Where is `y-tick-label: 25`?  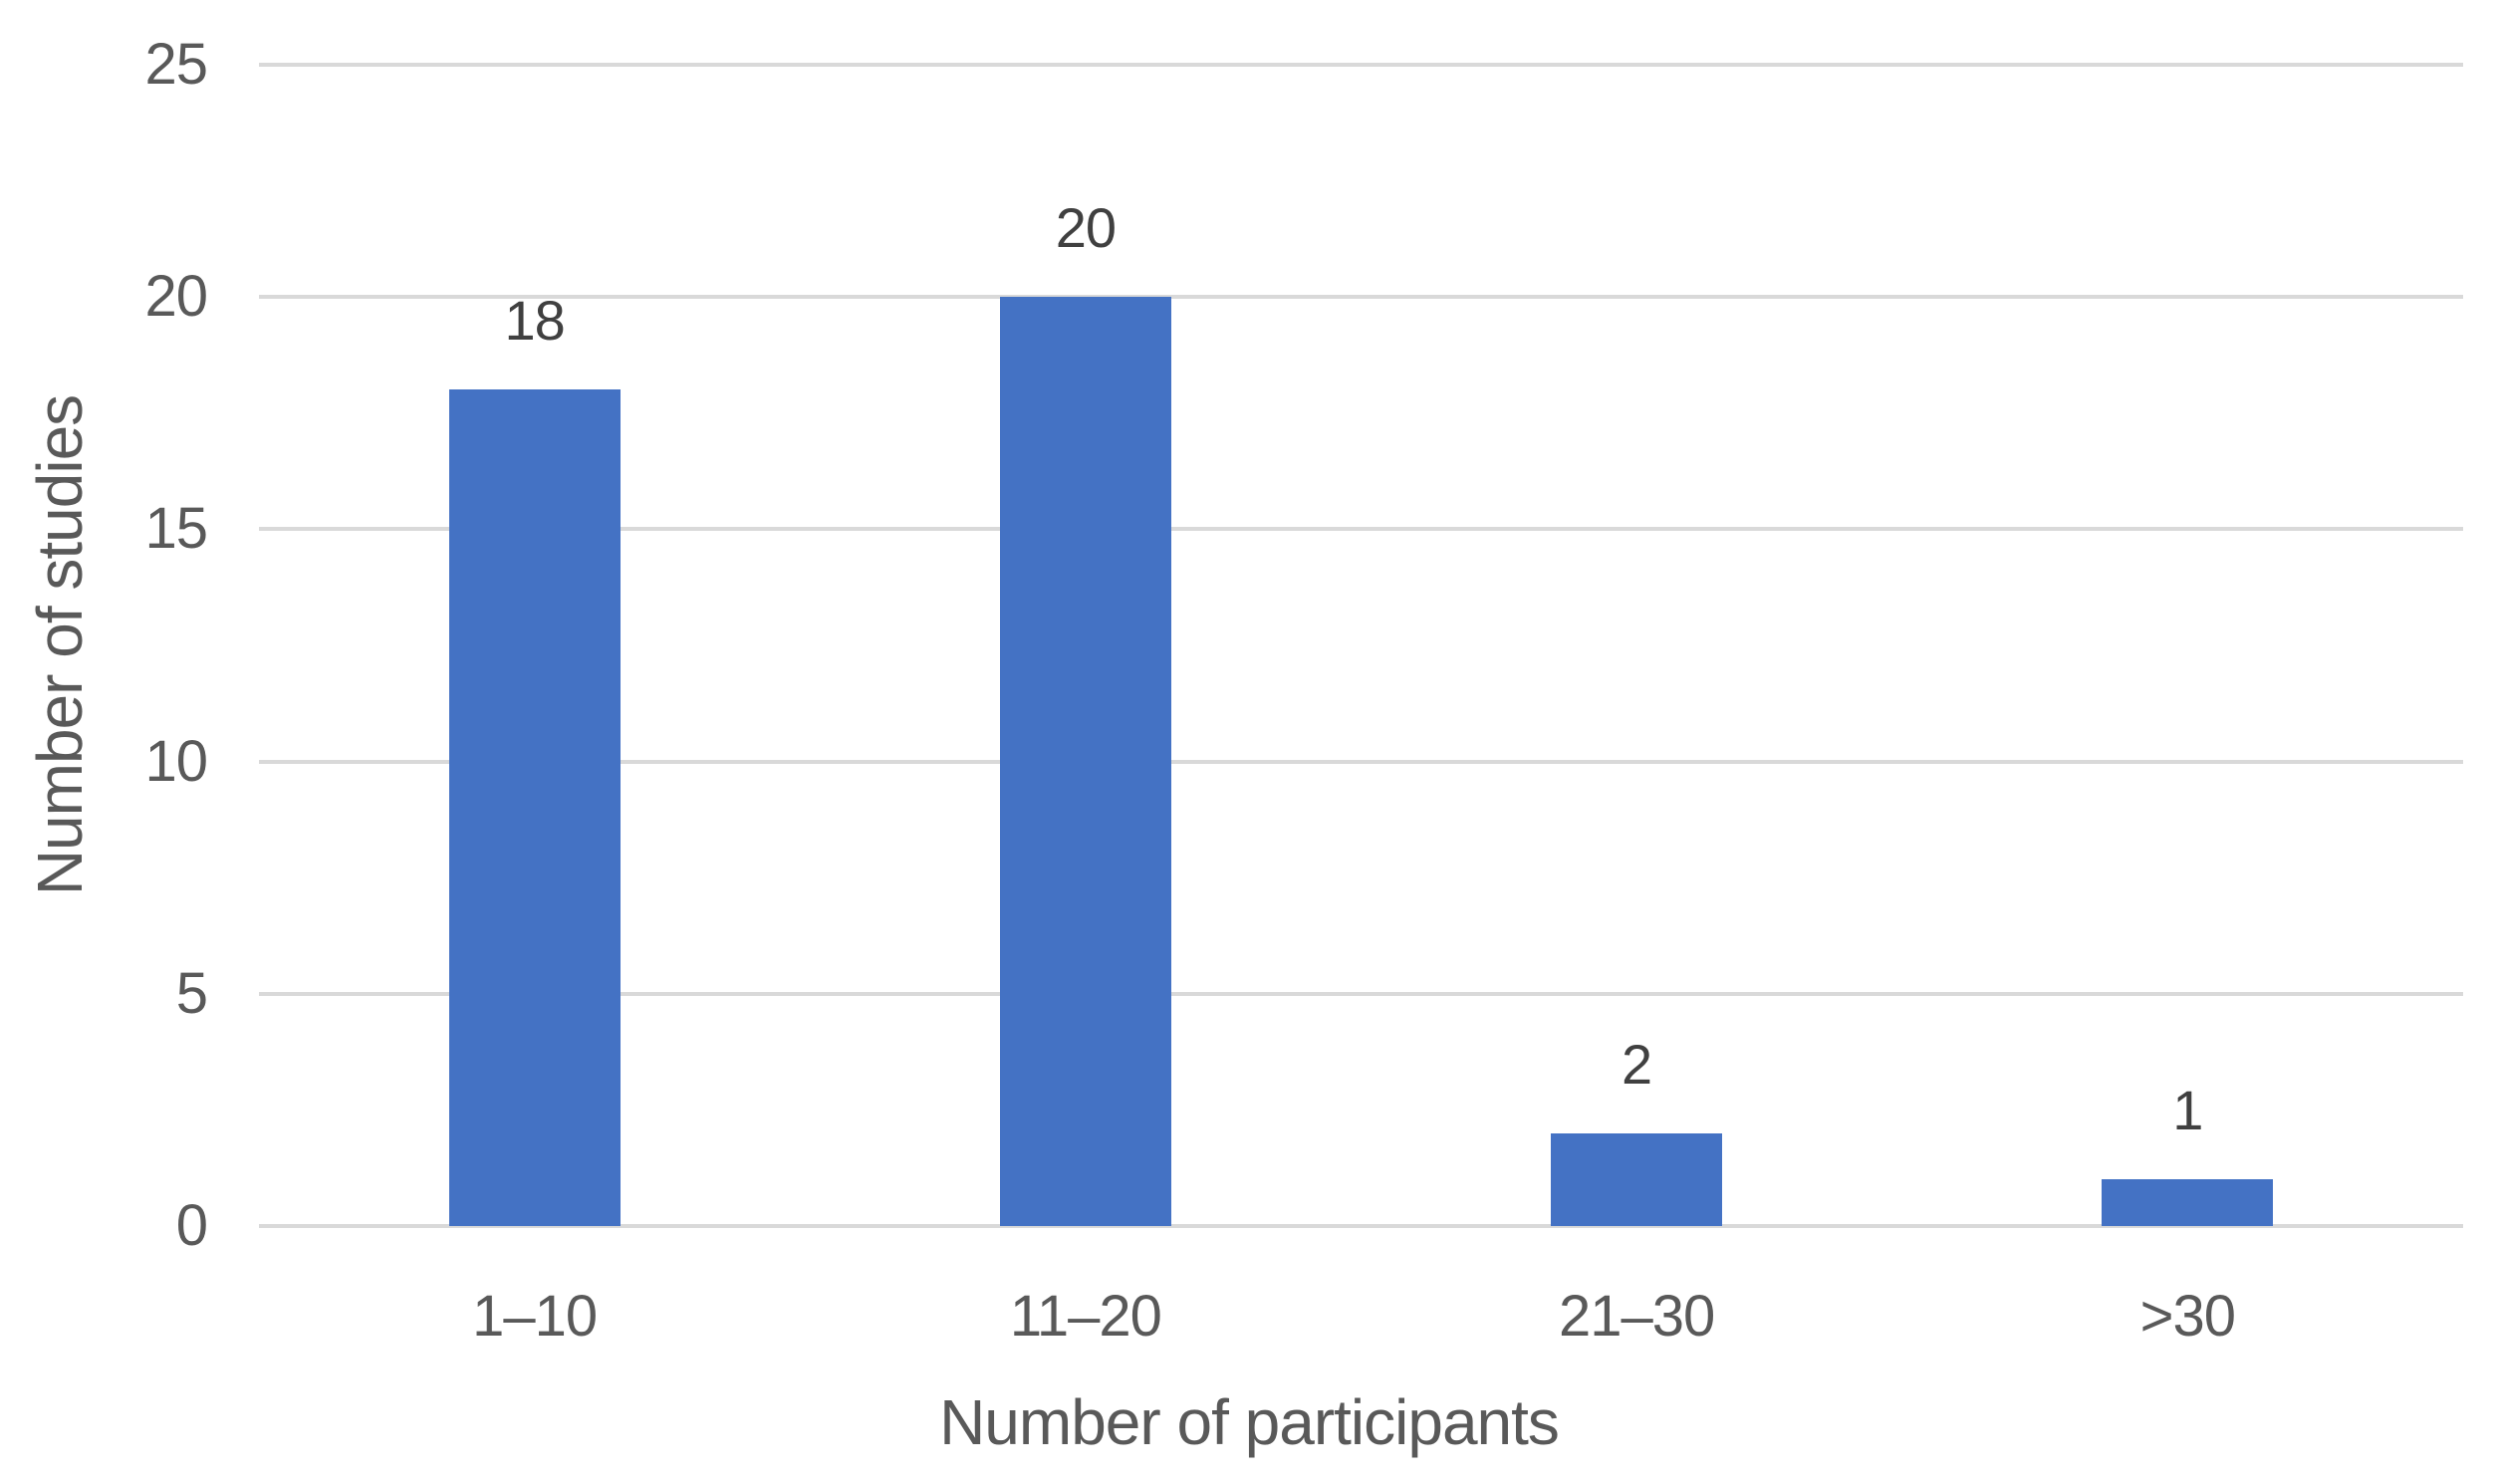
y-tick-label: 25 is located at coordinates (176, 64).